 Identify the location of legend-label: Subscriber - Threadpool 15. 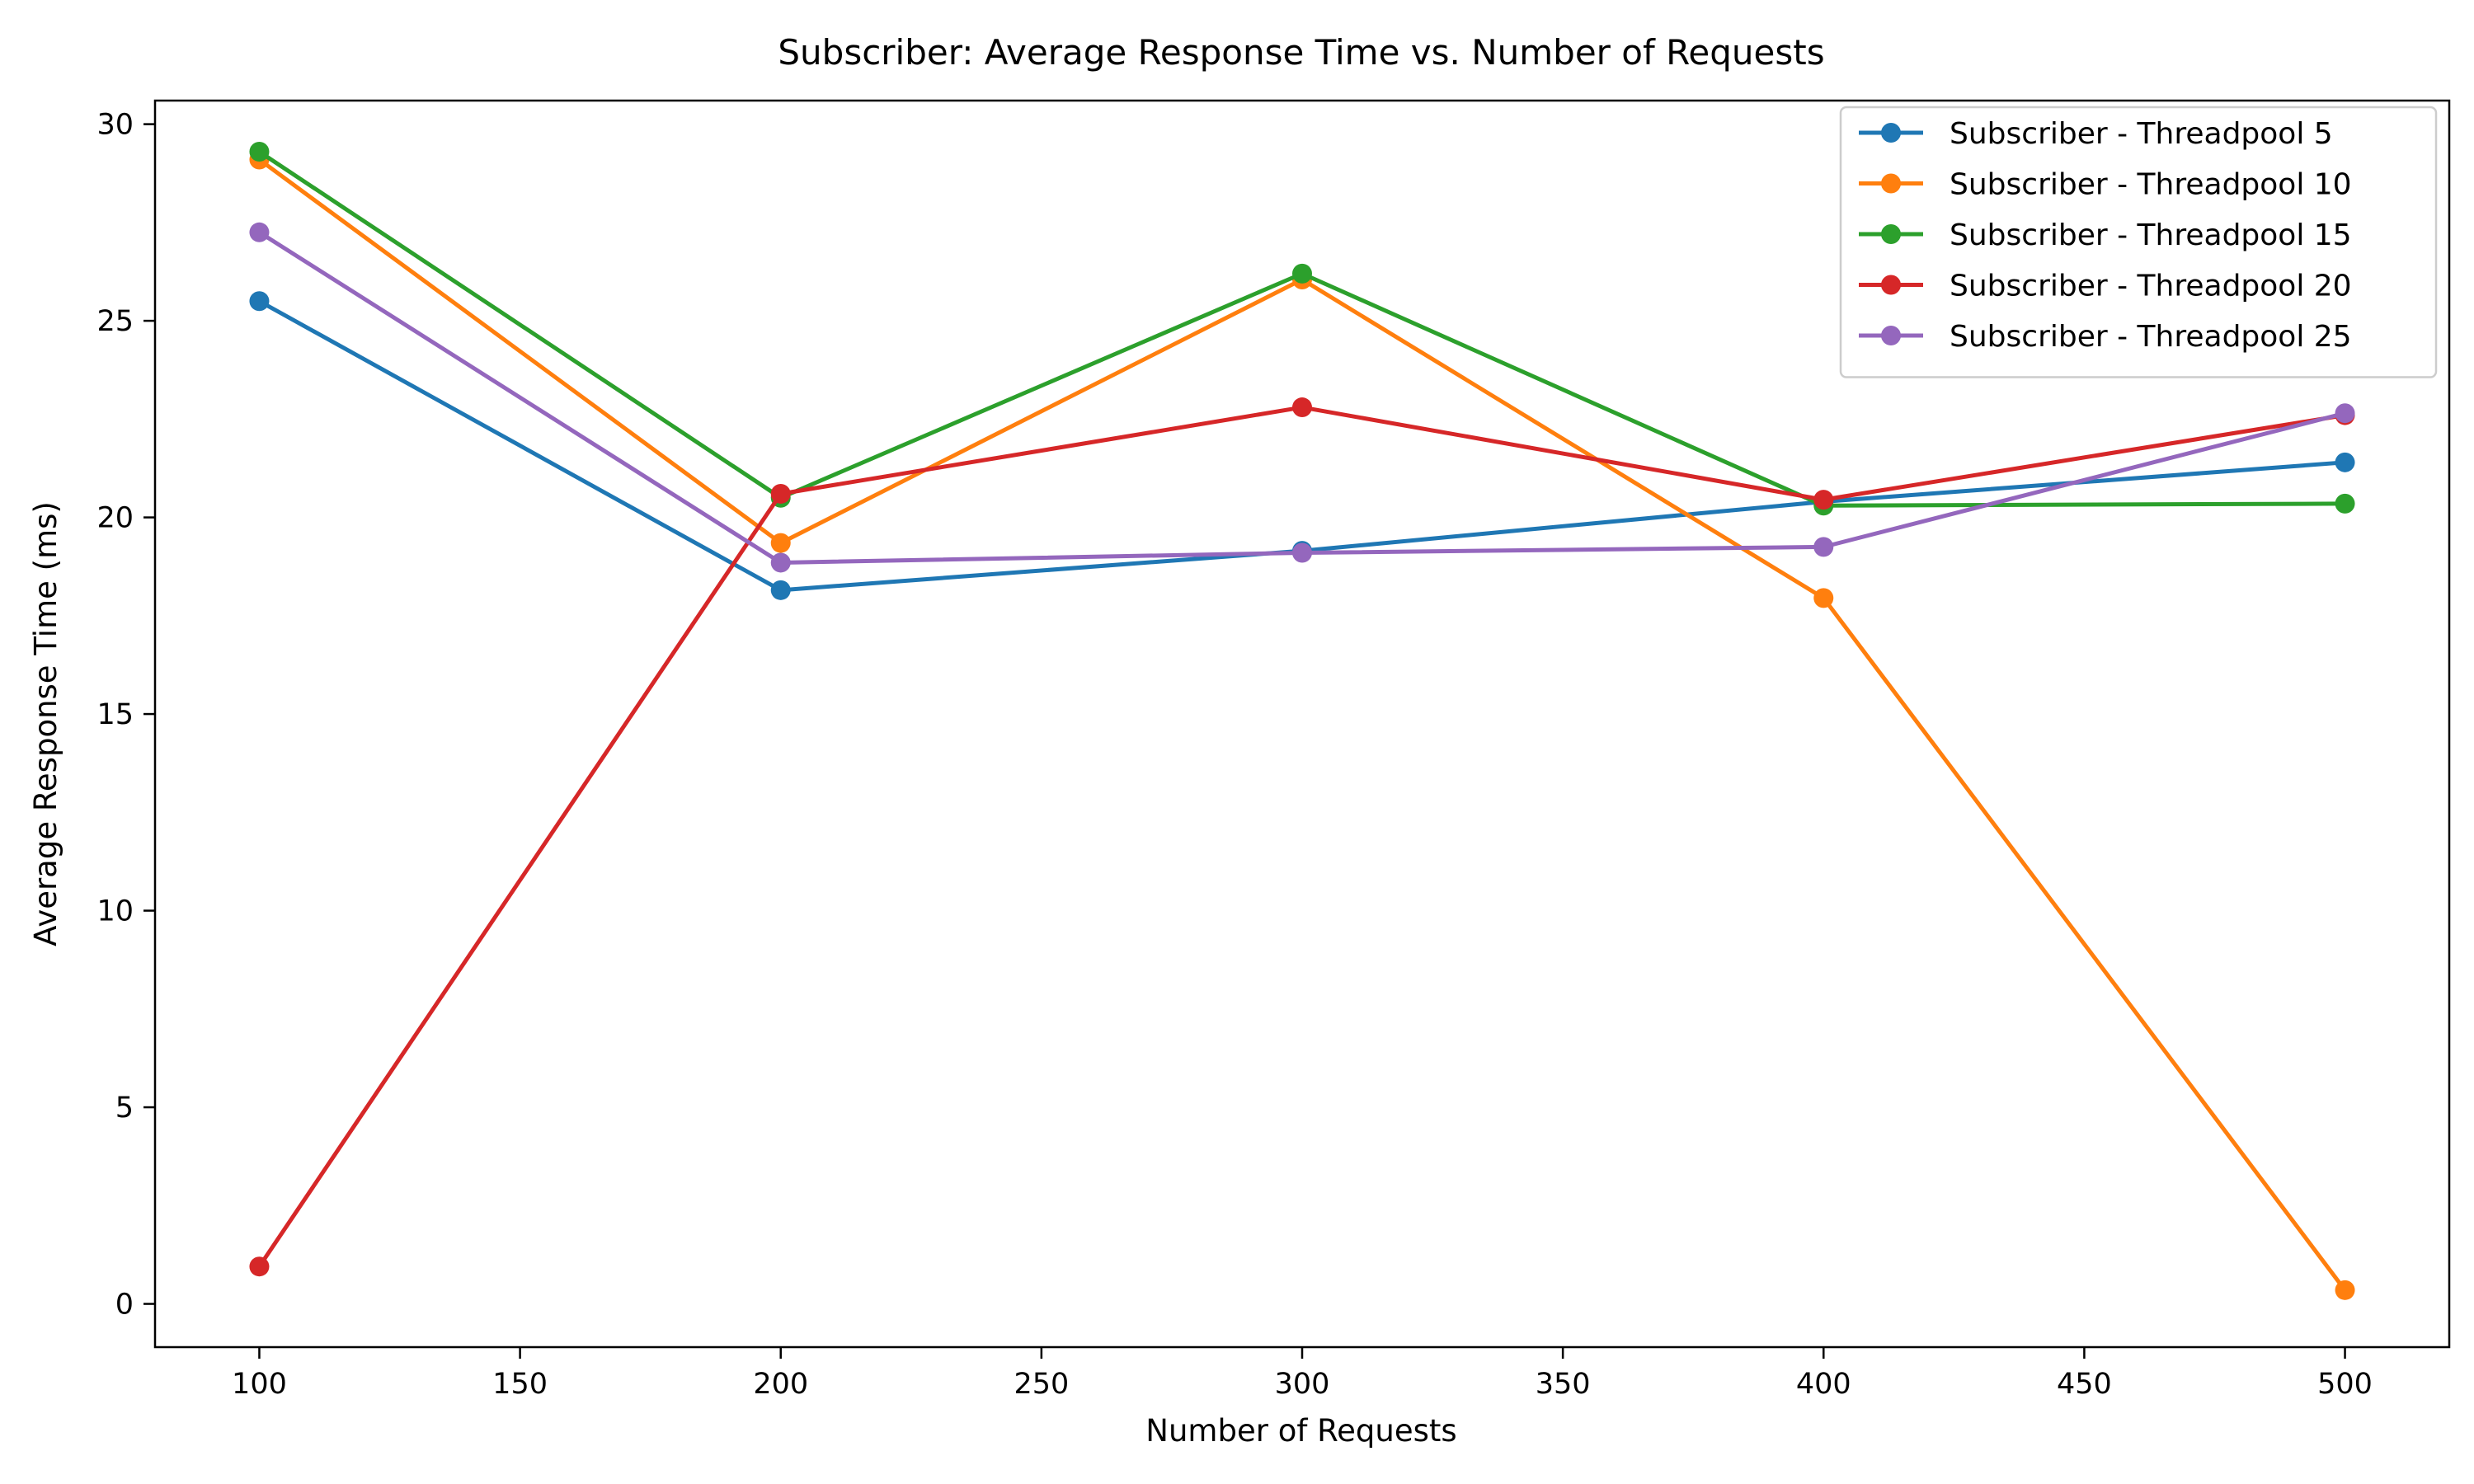
(2151, 235).